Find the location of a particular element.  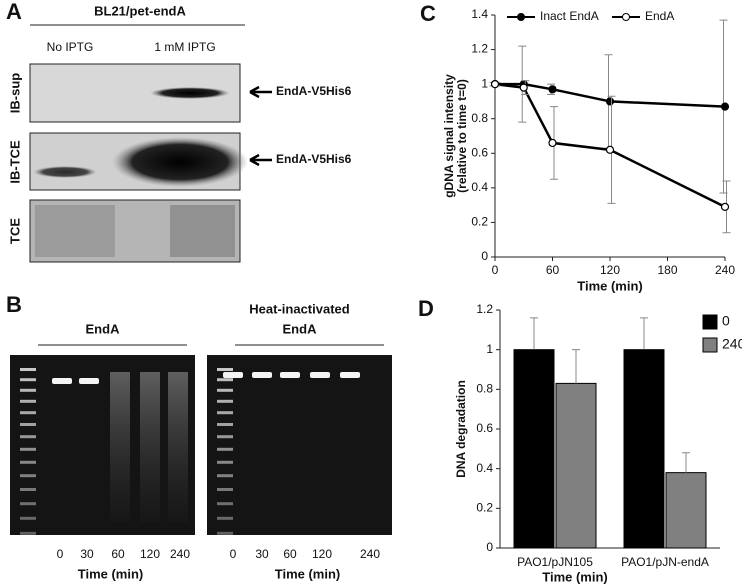

legend-label: 240 is located at coordinates (732, 344).